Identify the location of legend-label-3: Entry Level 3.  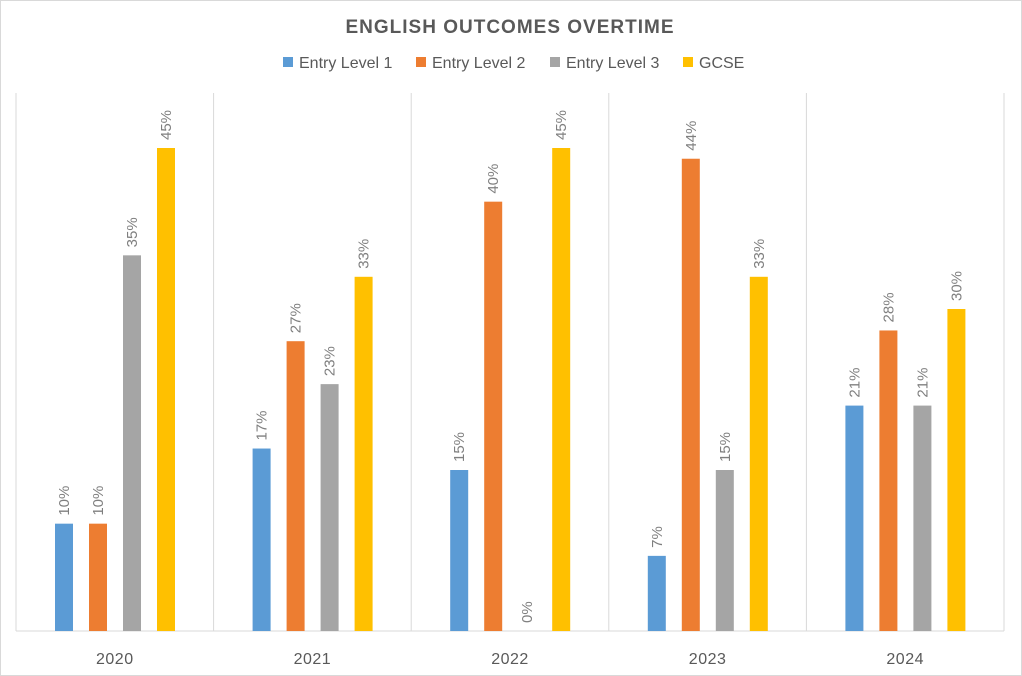
(612, 63).